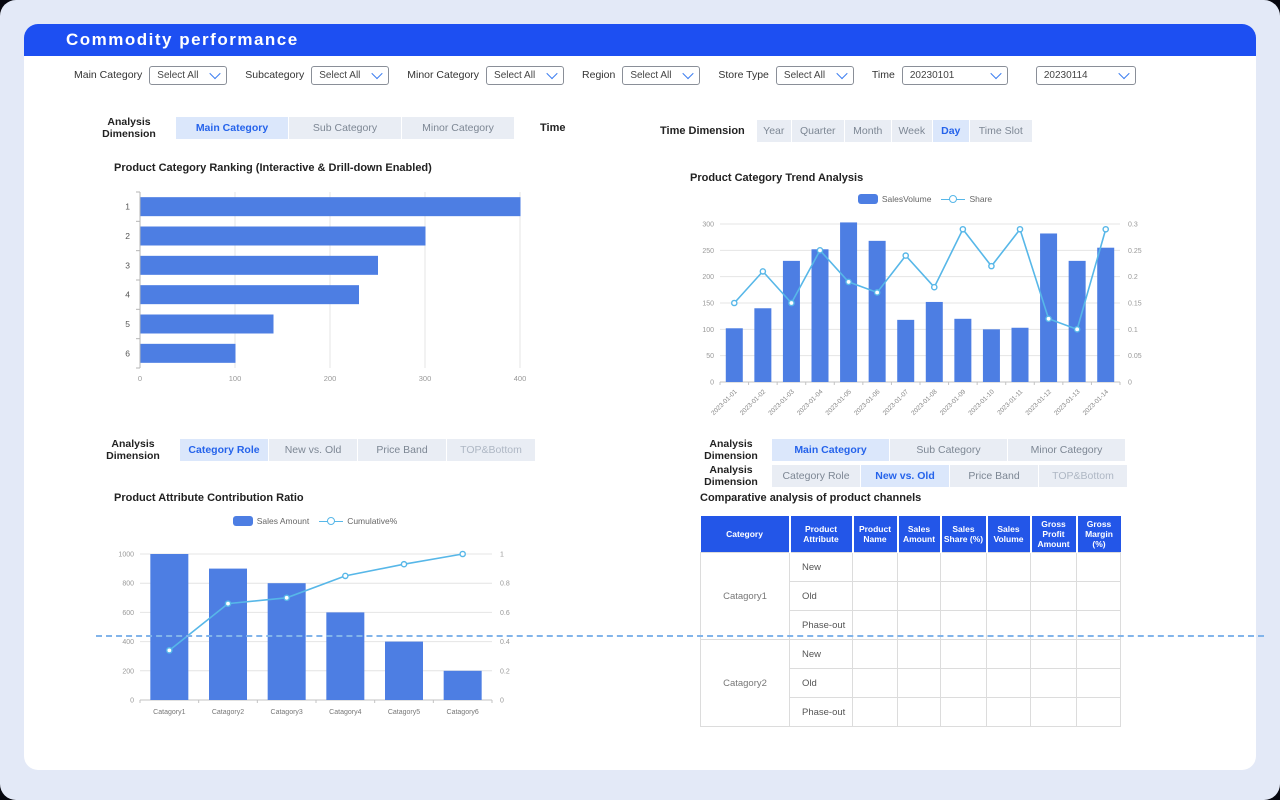  I want to click on ranking-bar-chart: 1 2 3 4 5 6 0 100 200 300 400, so click(329, 289).